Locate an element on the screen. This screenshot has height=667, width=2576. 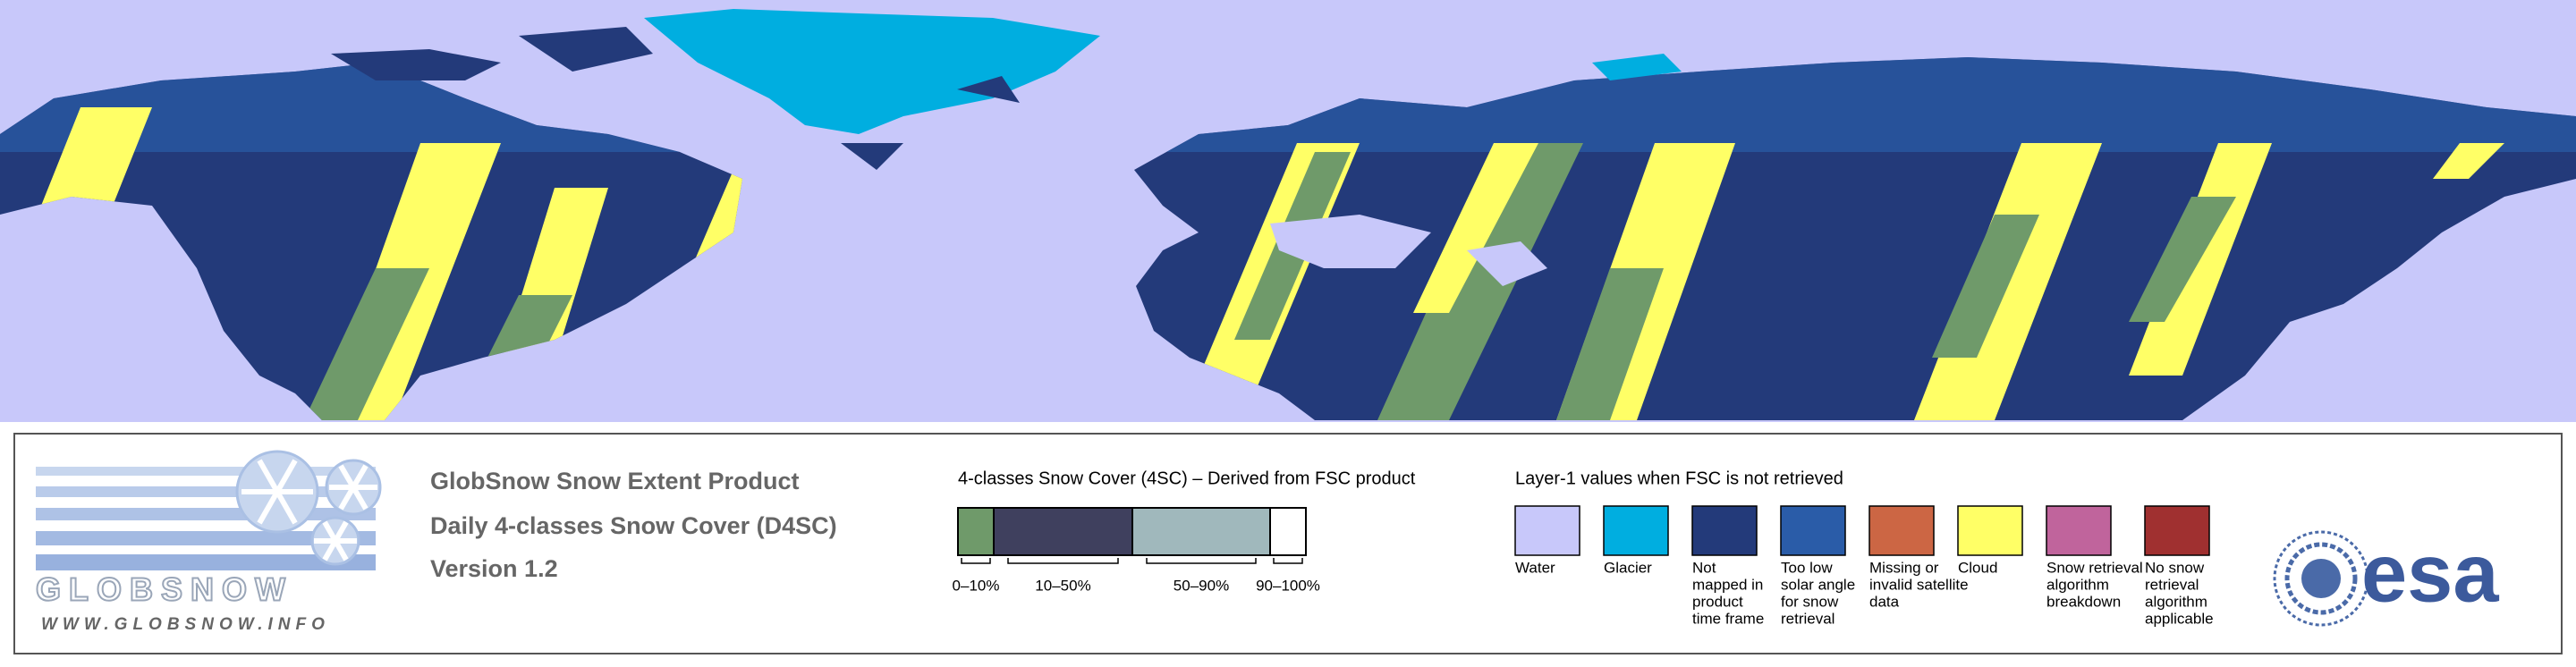
novaya-zemlya is located at coordinates (1637, 67).